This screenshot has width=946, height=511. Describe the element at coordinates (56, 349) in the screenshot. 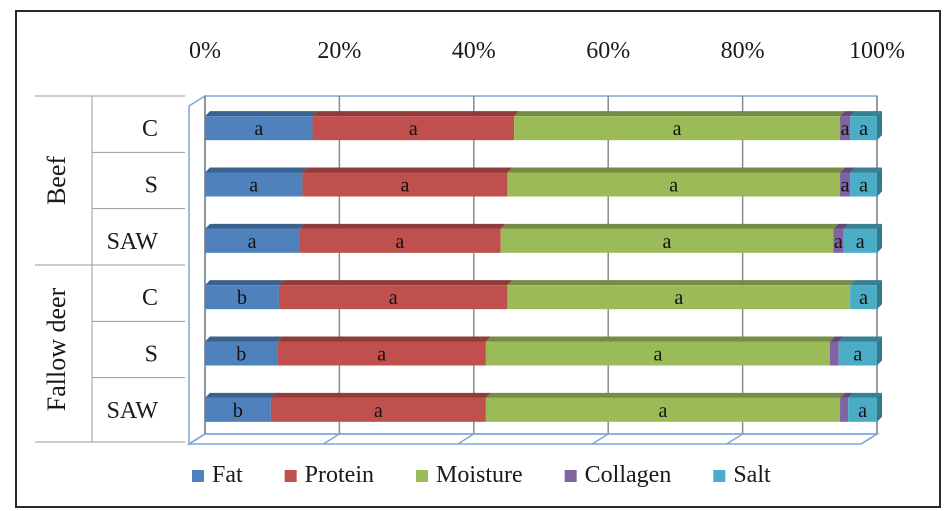

I see `group-label: Fallow deer` at that location.